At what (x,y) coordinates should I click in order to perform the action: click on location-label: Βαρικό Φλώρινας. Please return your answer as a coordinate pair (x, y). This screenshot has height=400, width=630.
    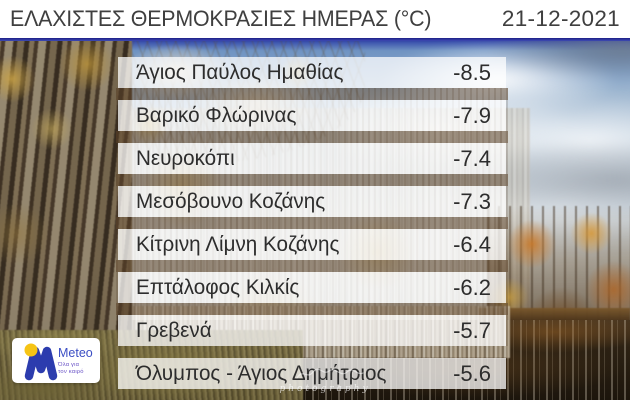
    Looking at the image, I should click on (216, 115).